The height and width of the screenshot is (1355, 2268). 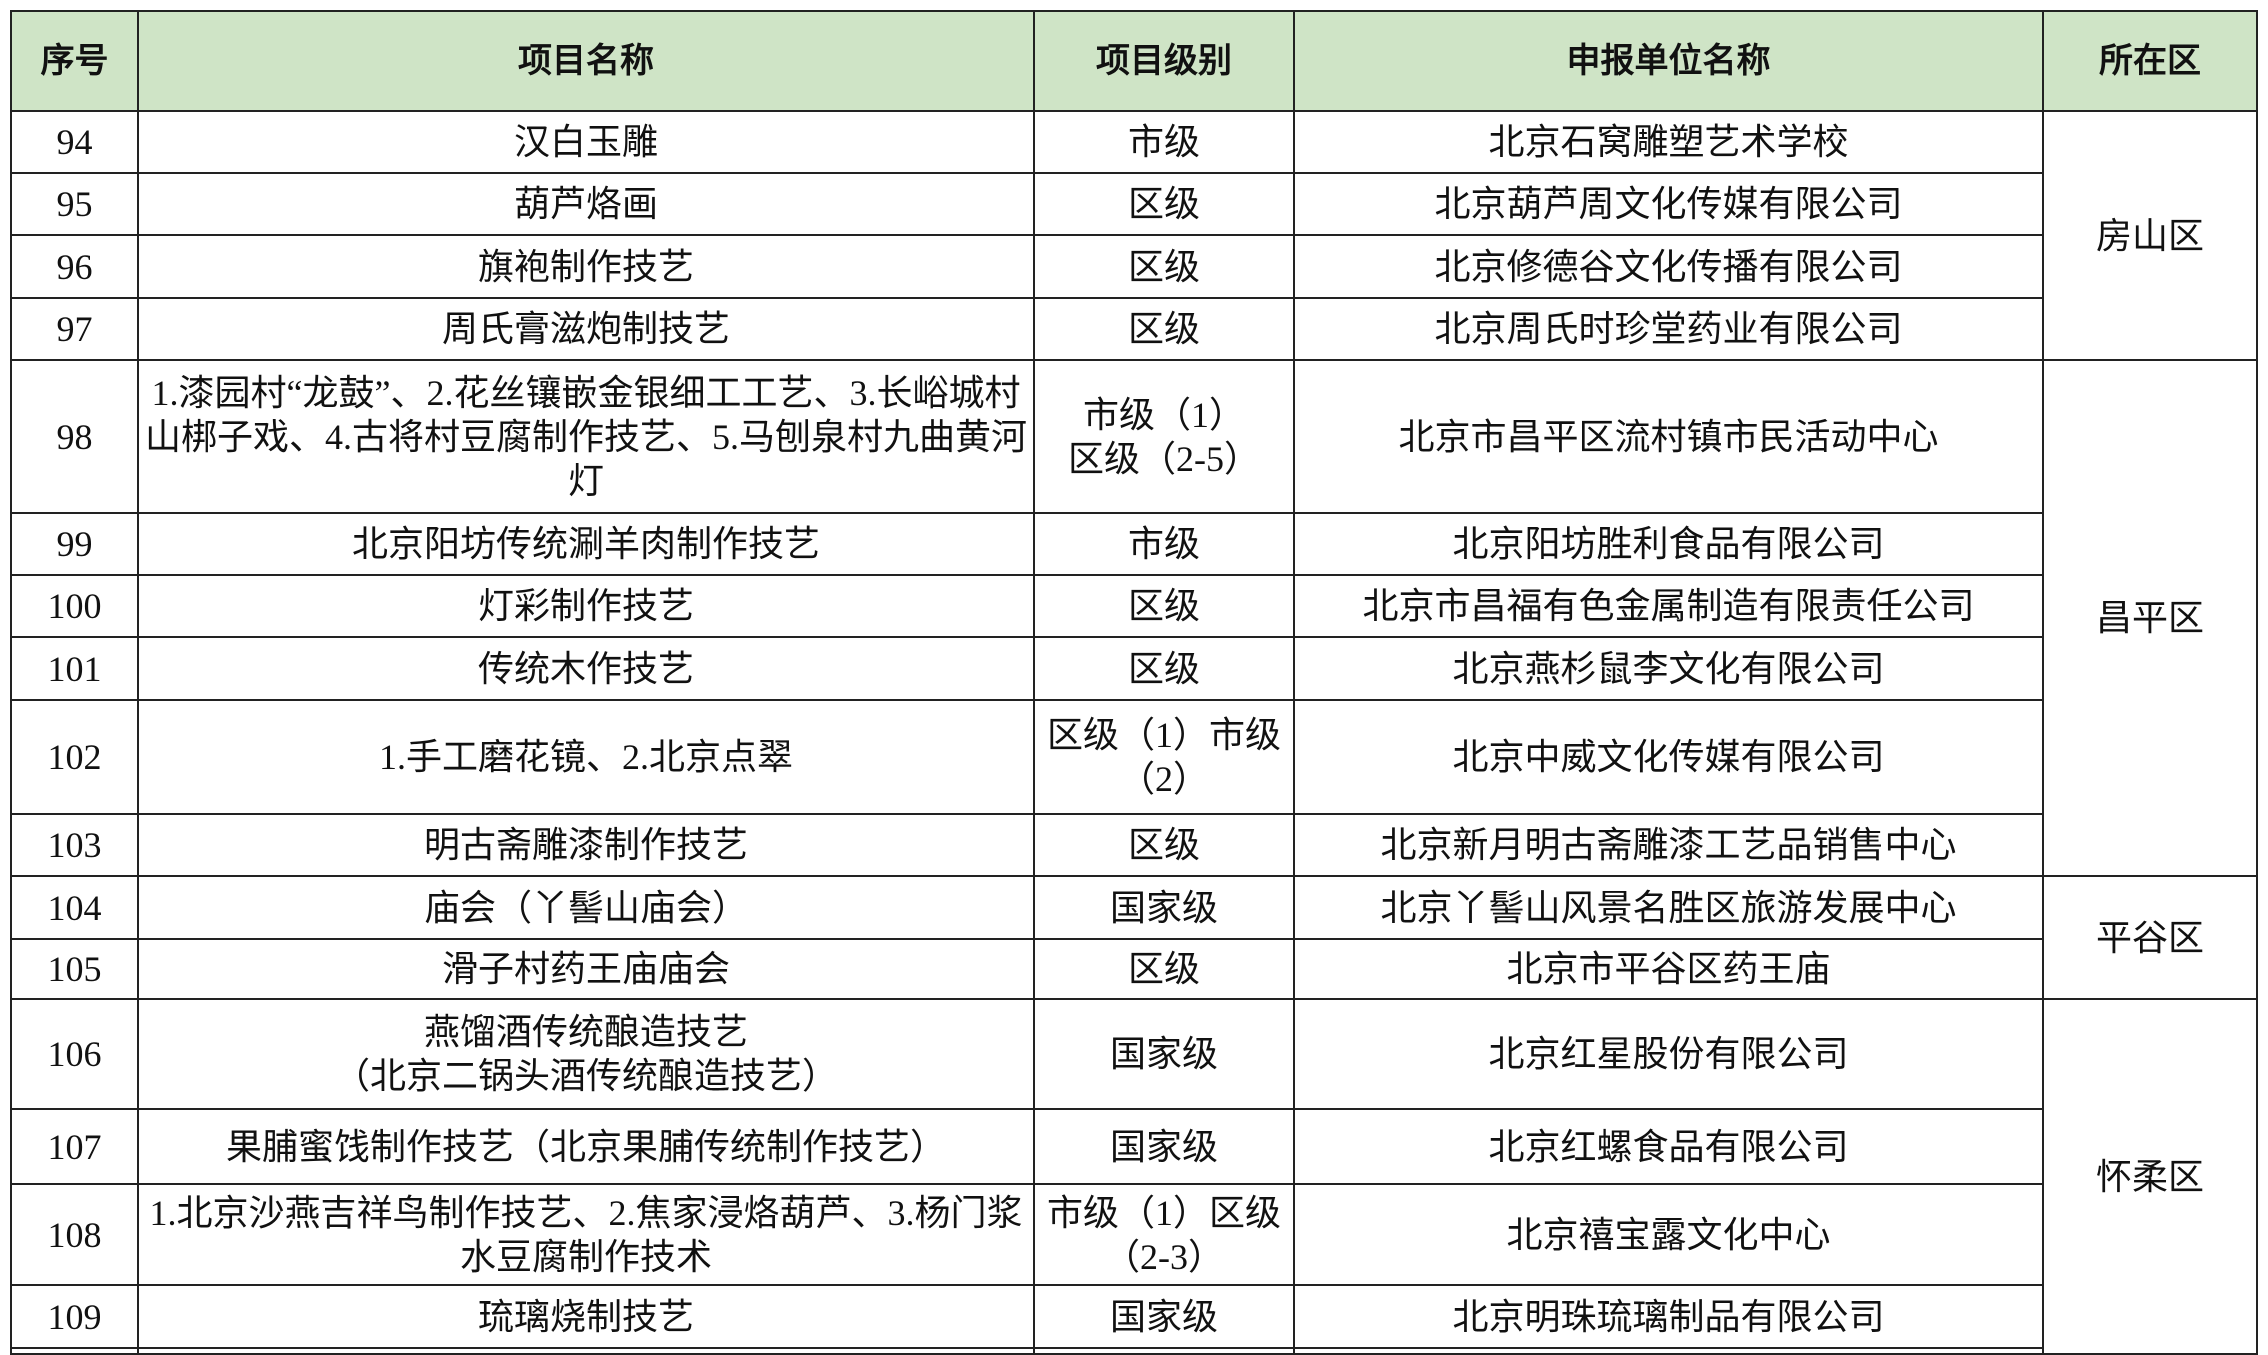 What do you see at coordinates (586, 1316) in the screenshot?
I see `cell-name: 琉璃烧制技艺` at bounding box center [586, 1316].